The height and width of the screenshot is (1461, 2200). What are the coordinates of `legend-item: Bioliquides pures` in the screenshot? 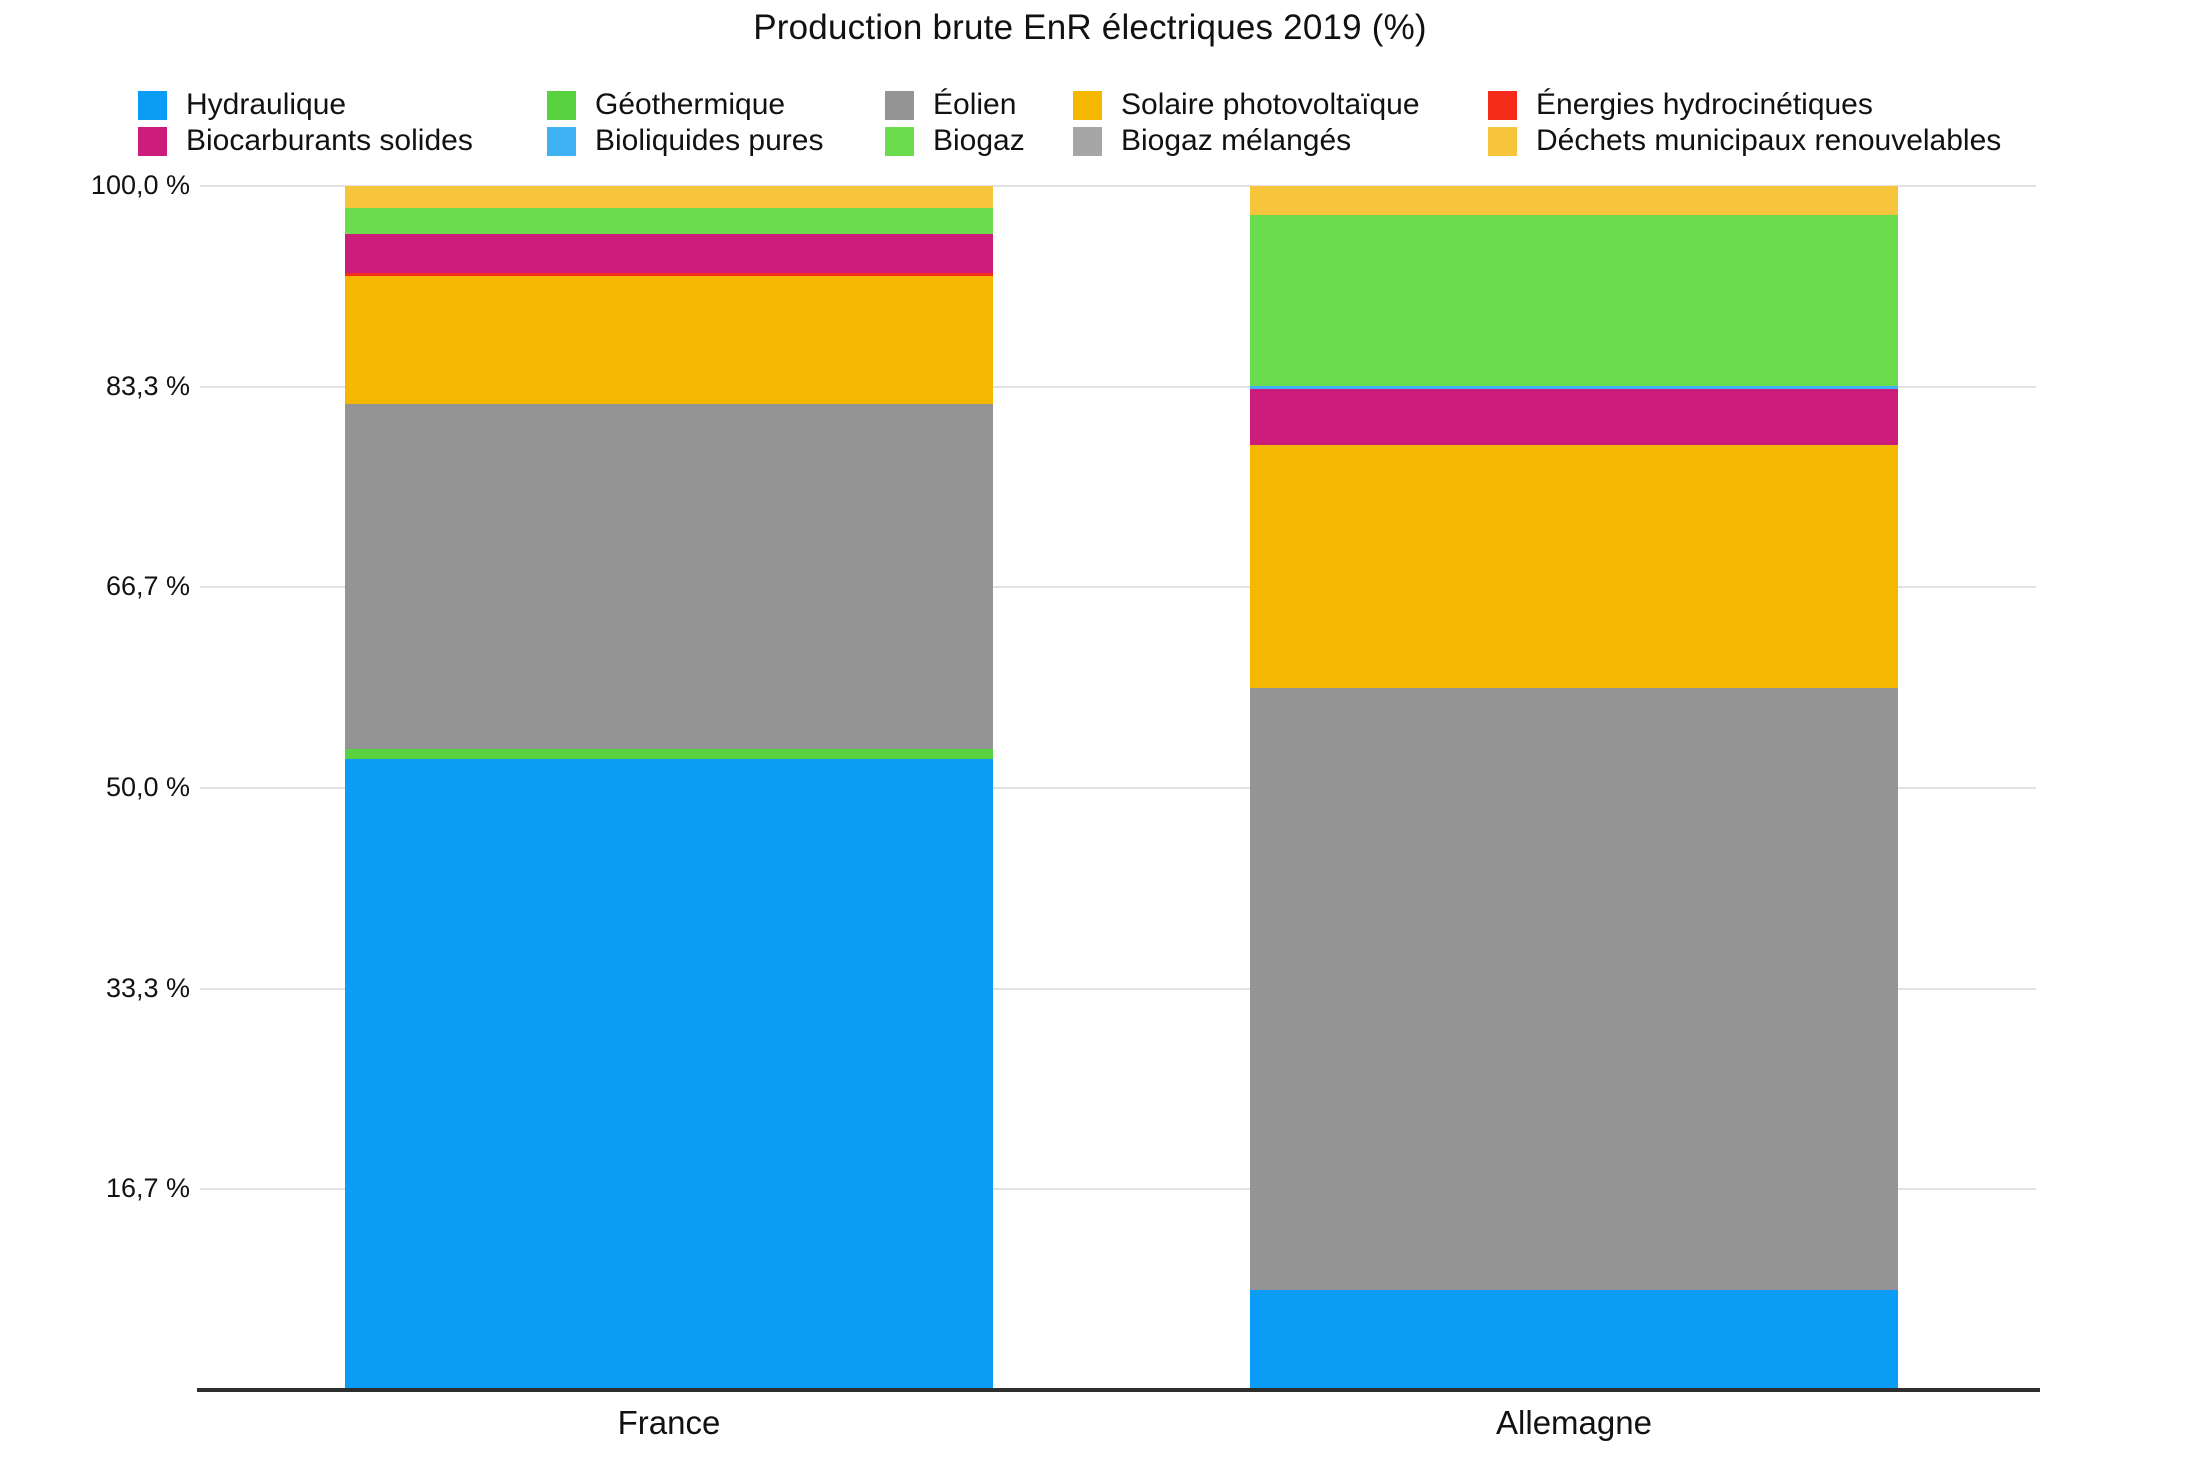 It's located at (685, 141).